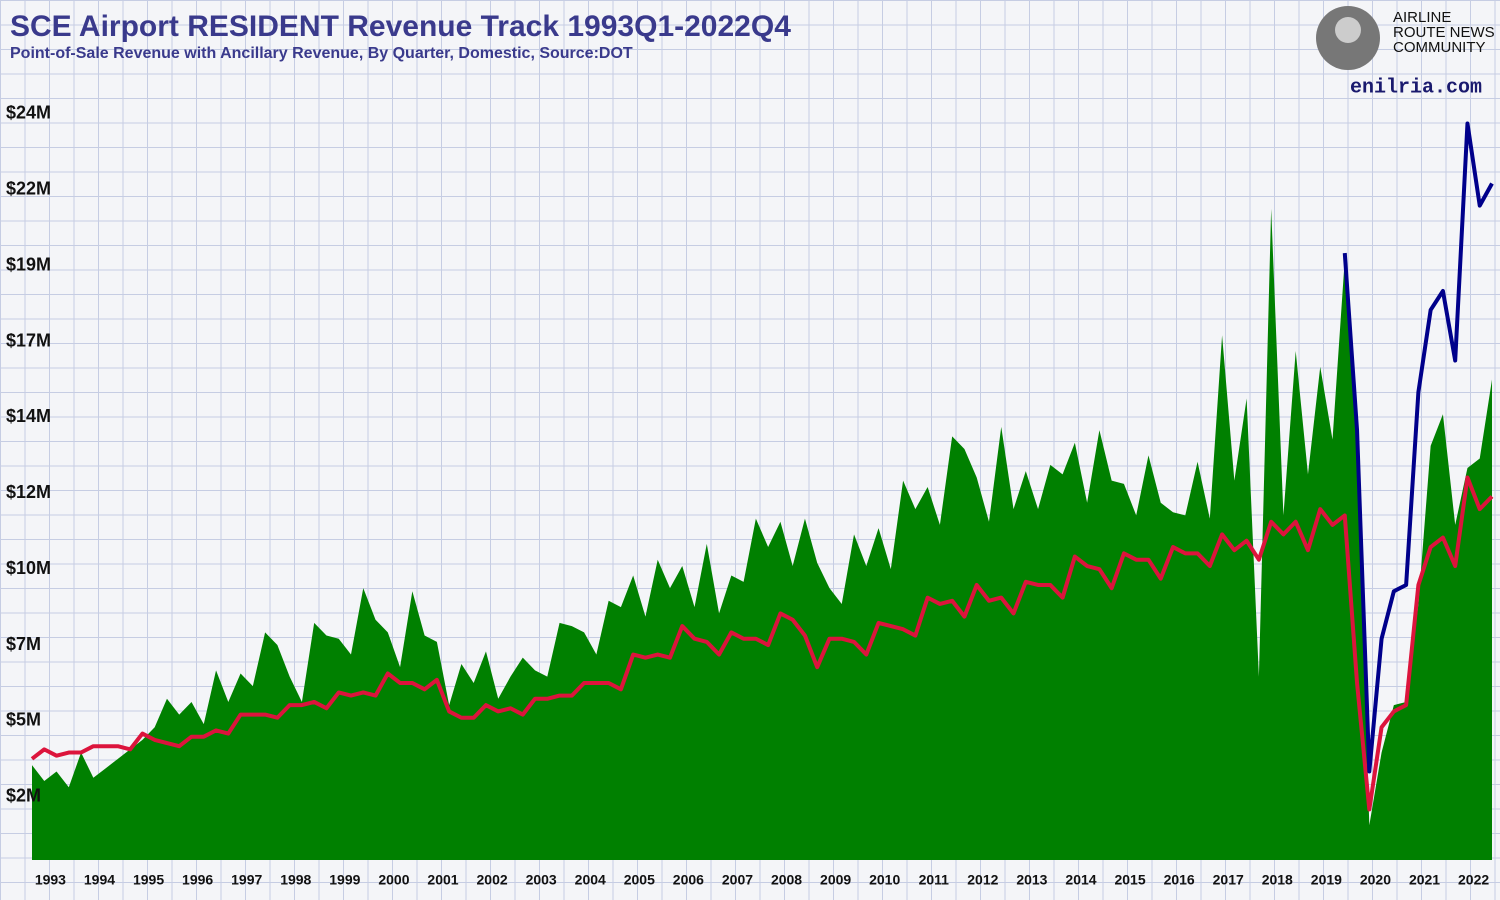 Image resolution: width=1500 pixels, height=900 pixels. I want to click on x-tick-label: 2011, so click(934, 880).